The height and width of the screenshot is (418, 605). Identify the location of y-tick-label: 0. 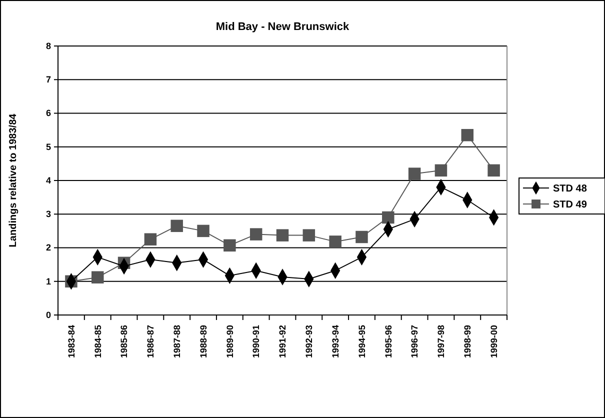
(48, 315).